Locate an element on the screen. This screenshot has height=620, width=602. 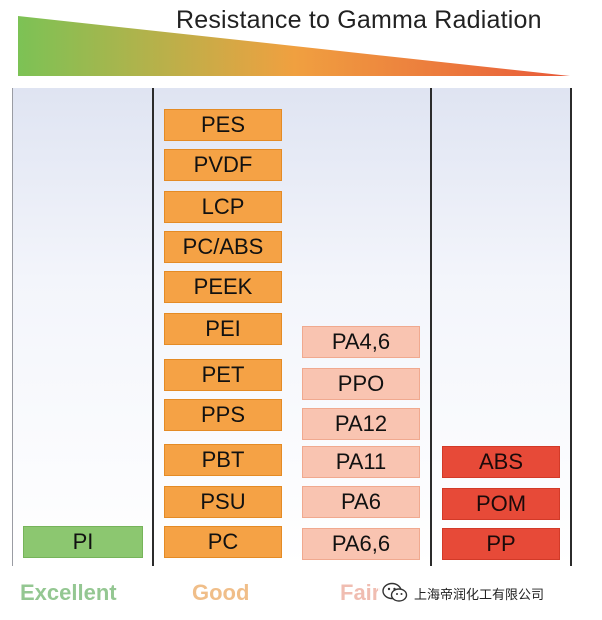
material-pa6: PA6 is located at coordinates (361, 502).